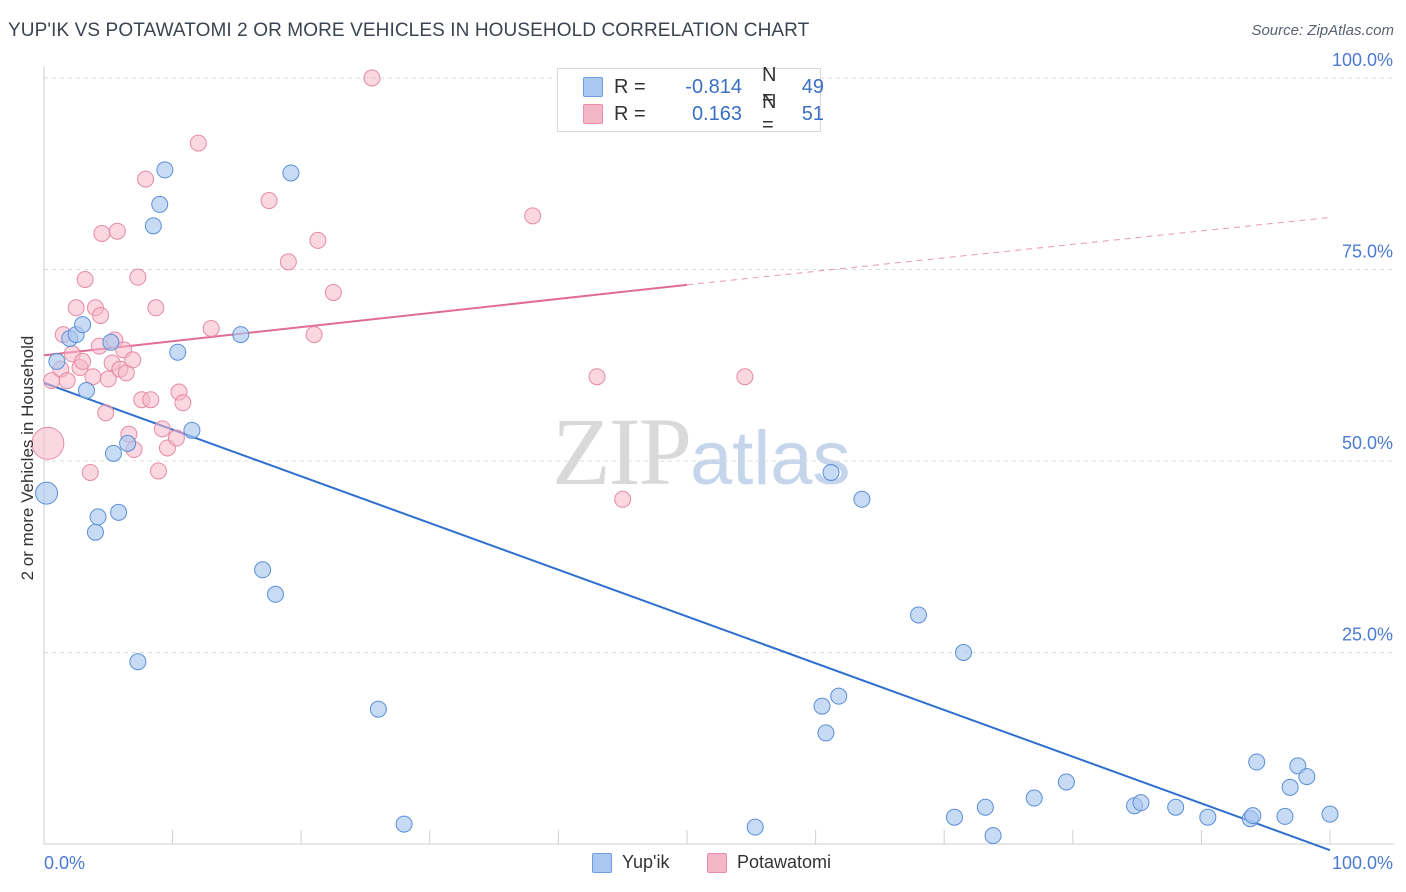 The height and width of the screenshot is (892, 1406). I want to click on y-tick-label: 25.0%, so click(1367, 635).